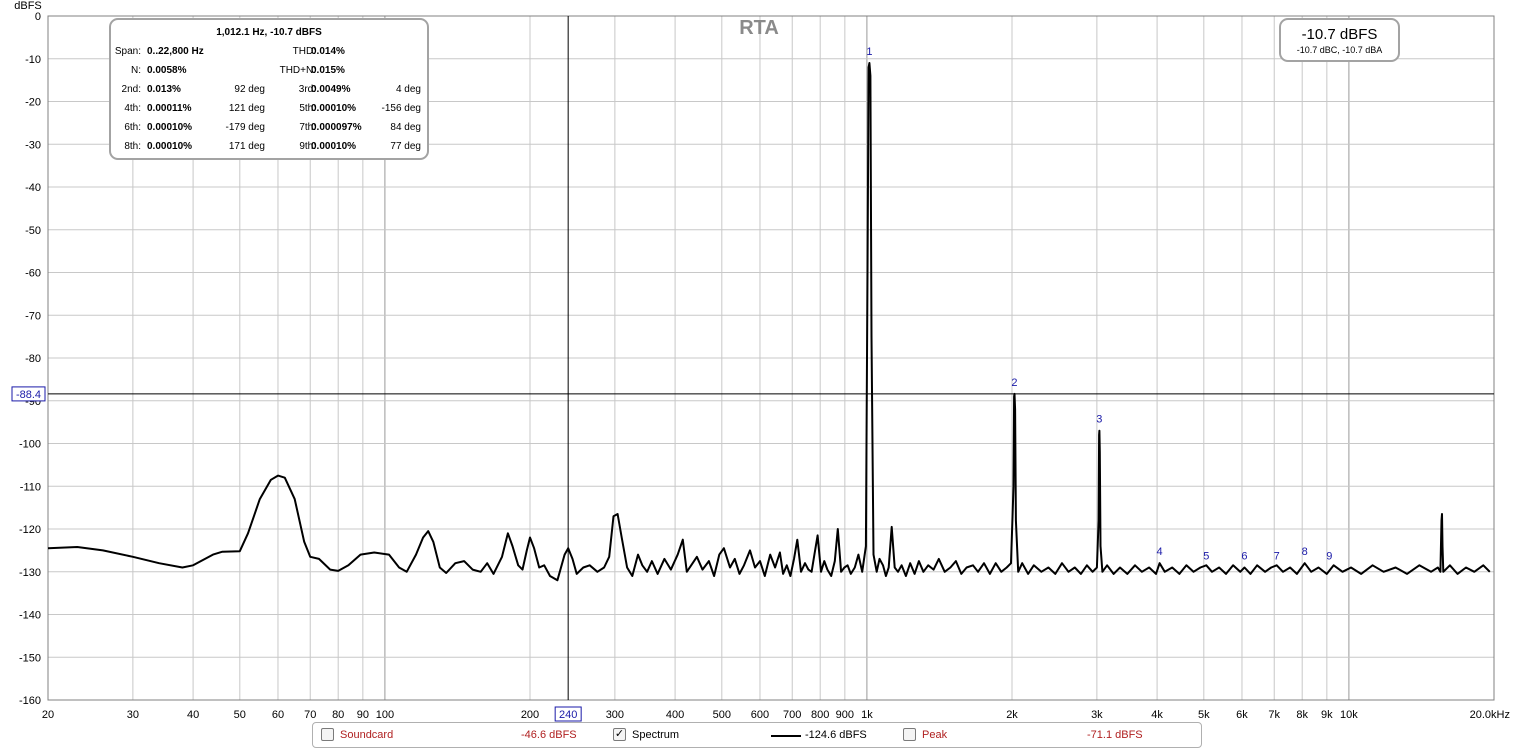 This screenshot has width=1516, height=749. What do you see at coordinates (845, 715) in the screenshot?
I see `x-tick-label: 900` at bounding box center [845, 715].